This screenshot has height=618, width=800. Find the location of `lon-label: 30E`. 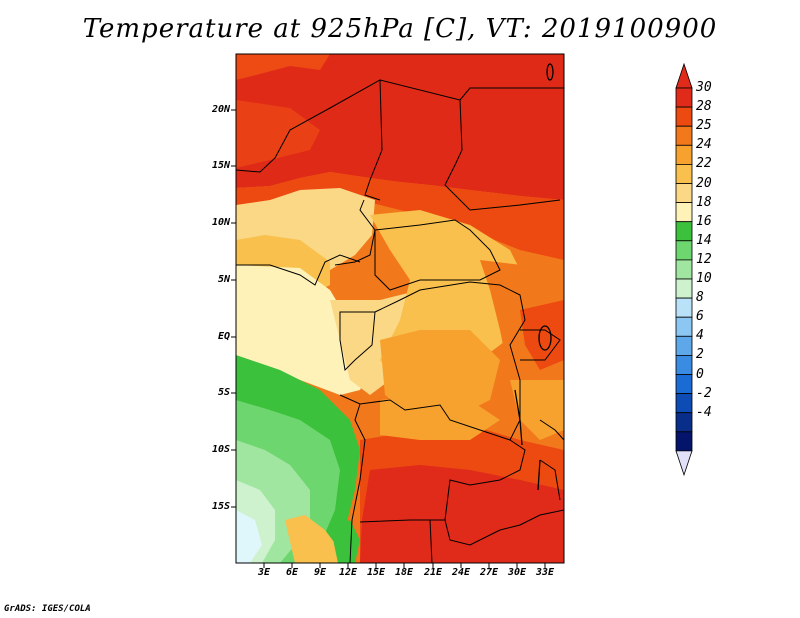

lon-label: 30E is located at coordinates (517, 572).